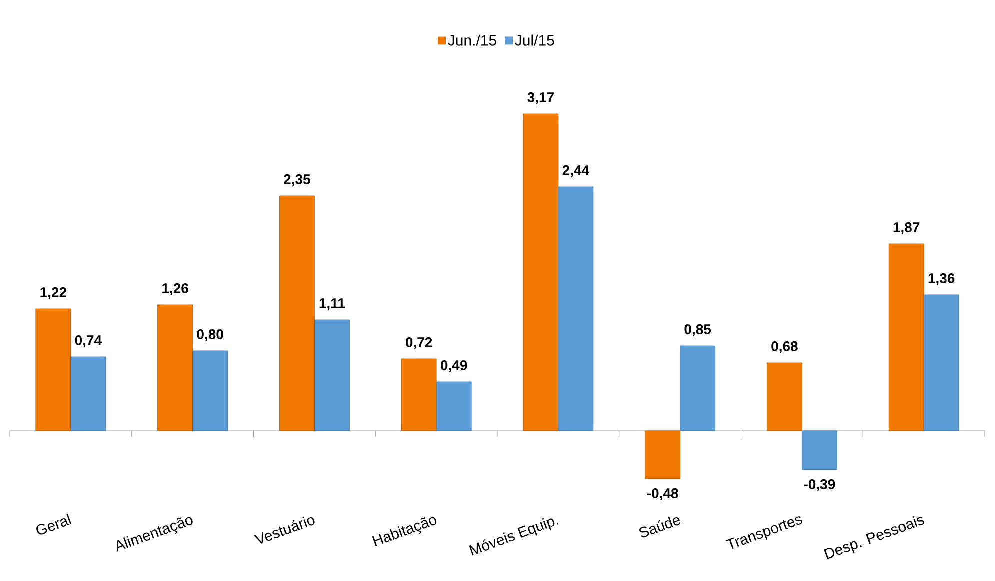  What do you see at coordinates (454, 366) in the screenshot?
I see `data-label: 0,49` at bounding box center [454, 366].